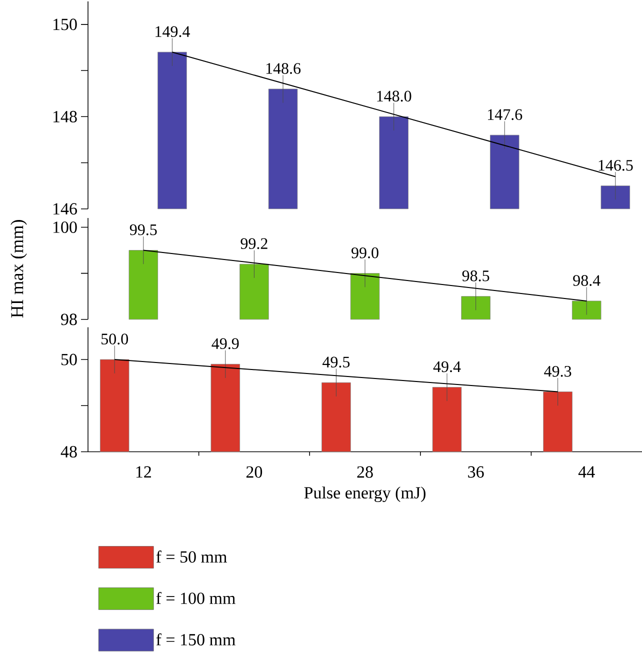 The height and width of the screenshot is (657, 642). Describe the element at coordinates (254, 244) in the screenshot. I see `data-label: 99.2` at that location.